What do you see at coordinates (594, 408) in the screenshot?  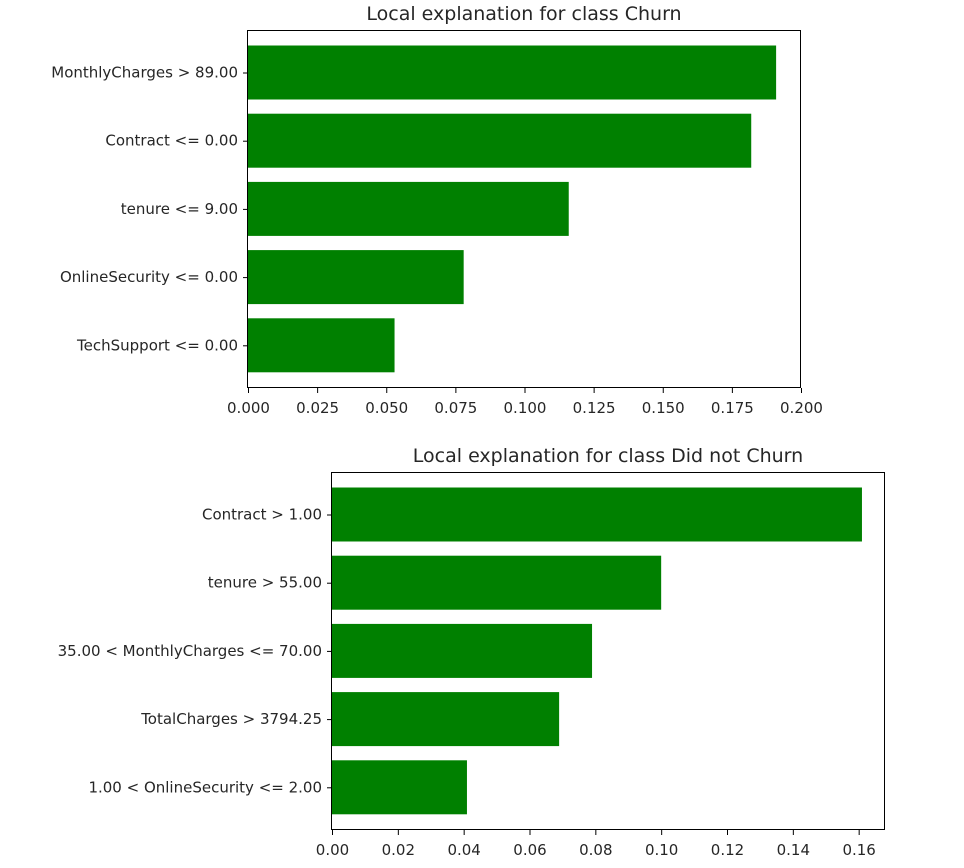 I see `x-tick-label: 0.125` at bounding box center [594, 408].